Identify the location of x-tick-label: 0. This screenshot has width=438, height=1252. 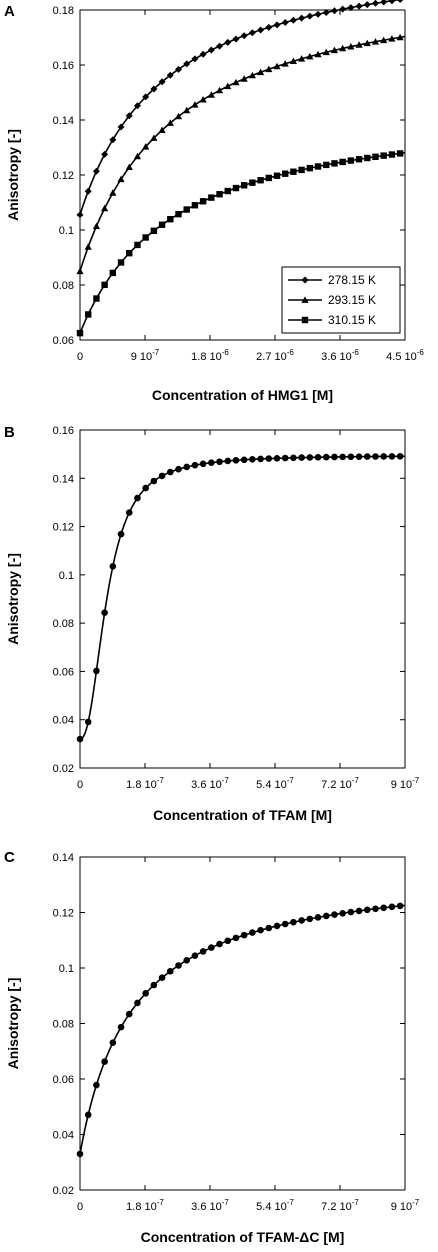
(80, 357).